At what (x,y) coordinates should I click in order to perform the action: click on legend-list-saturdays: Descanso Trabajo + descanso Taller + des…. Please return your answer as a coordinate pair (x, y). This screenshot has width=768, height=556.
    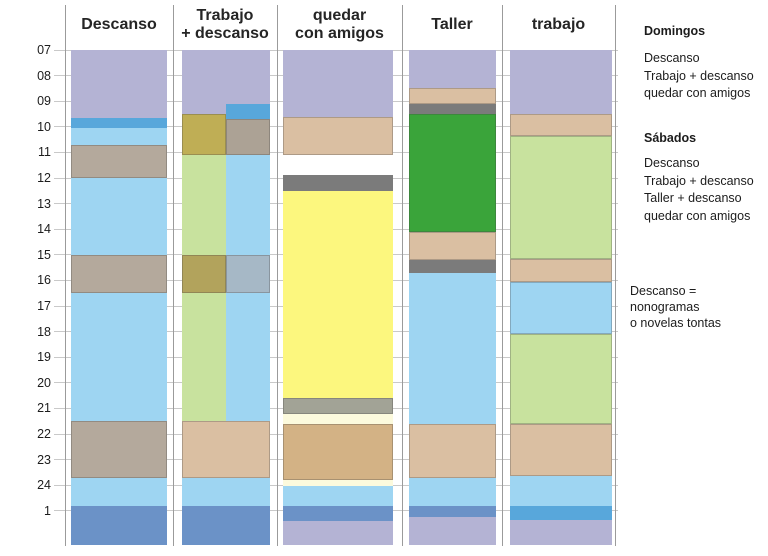
    Looking at the image, I should click on (699, 190).